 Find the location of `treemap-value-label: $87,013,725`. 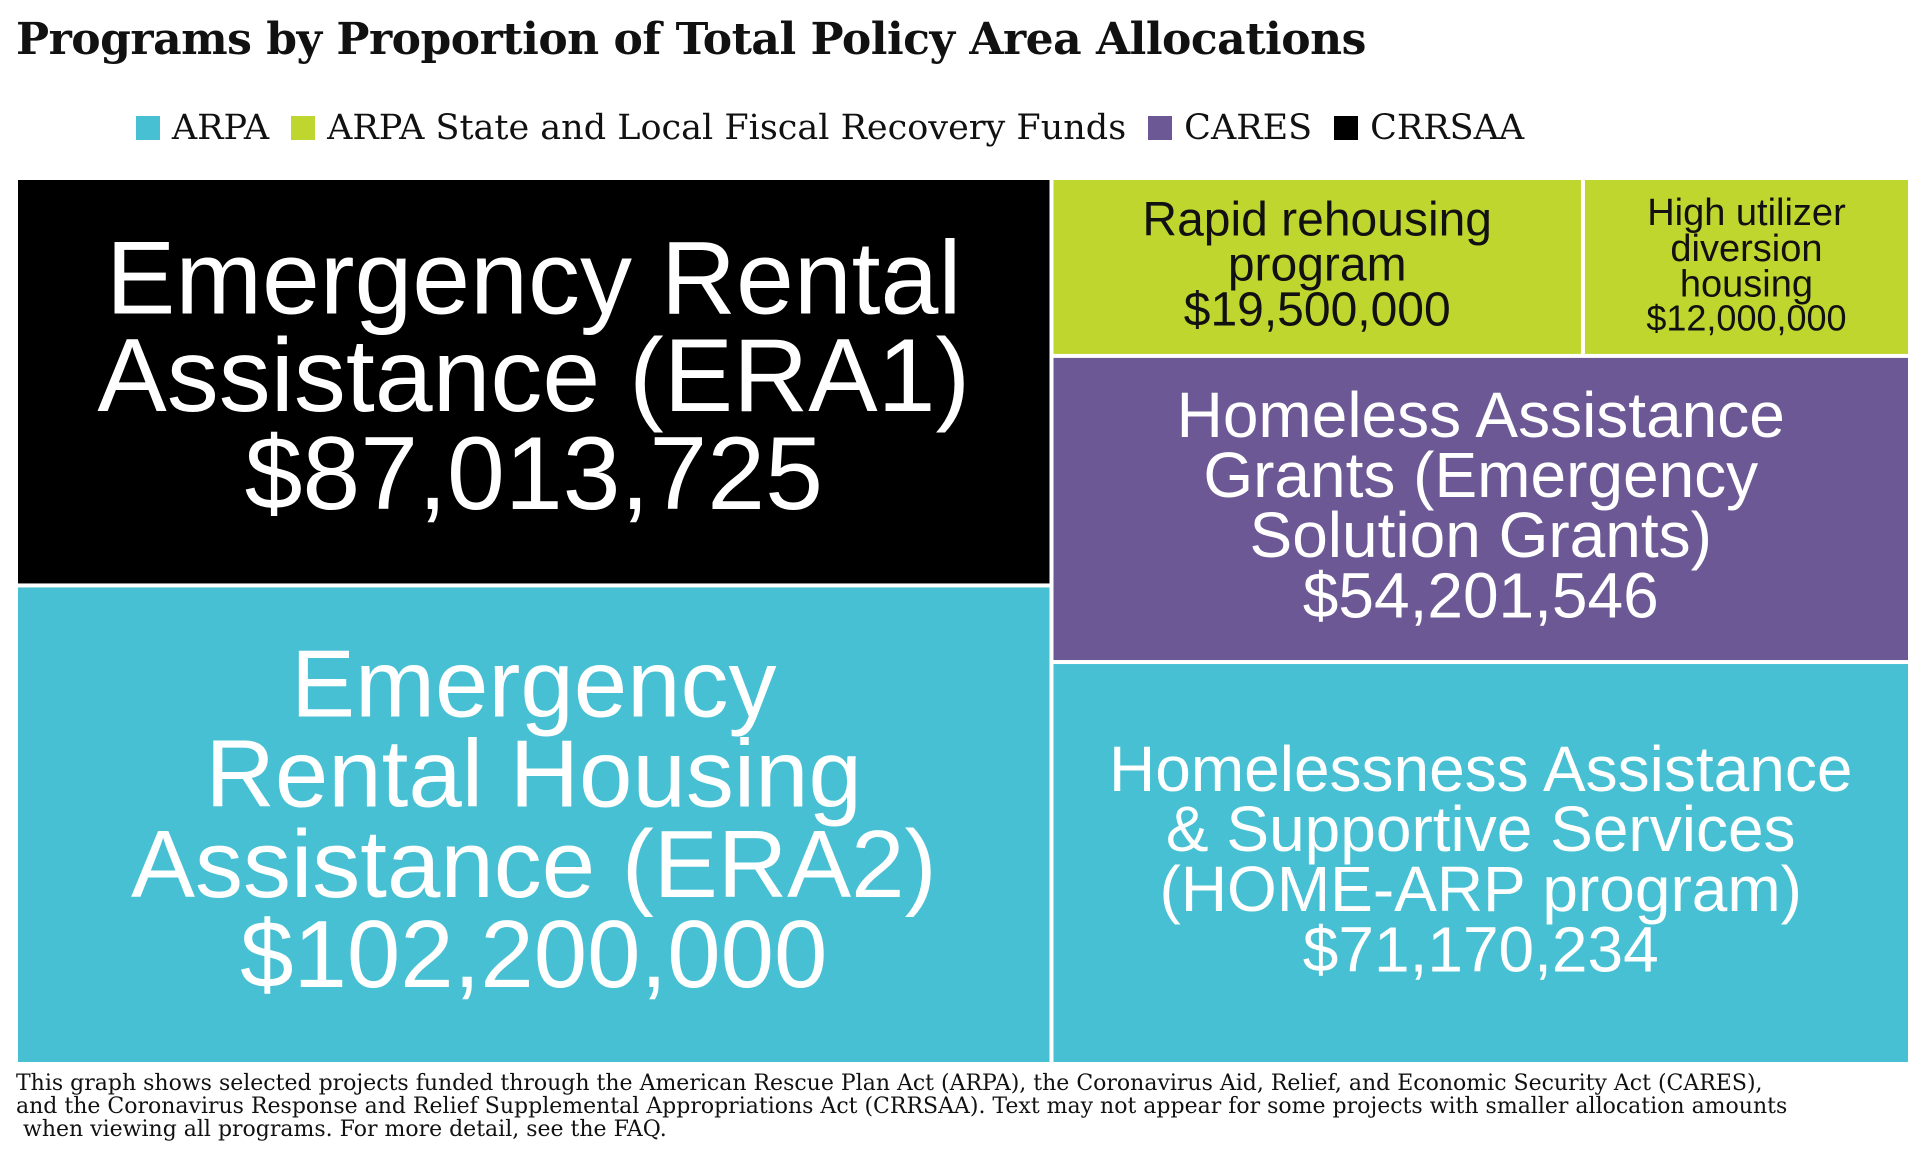

treemap-value-label: $87,013,725 is located at coordinates (534, 474).